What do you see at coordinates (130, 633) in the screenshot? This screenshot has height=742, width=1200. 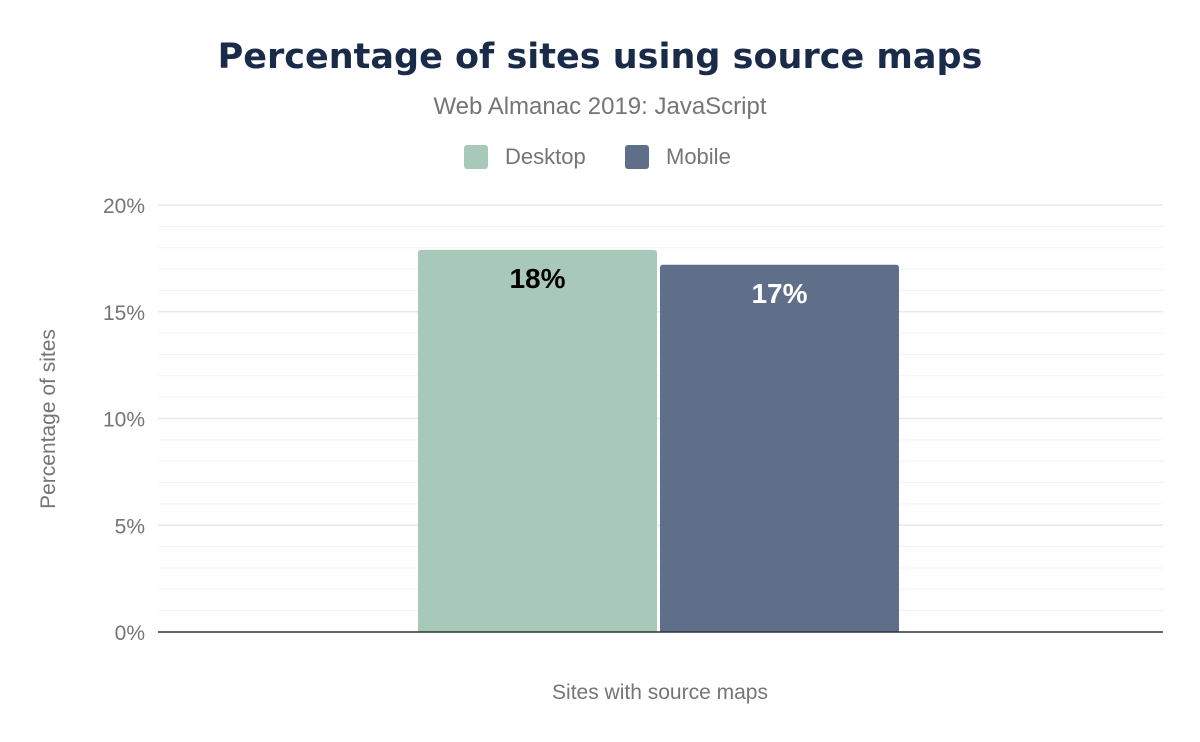 I see `y-tick-label: 0%` at bounding box center [130, 633].